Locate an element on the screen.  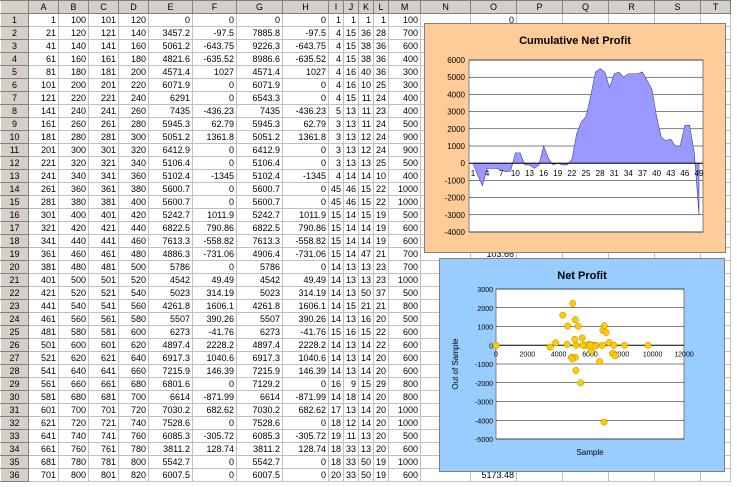
column-header: O is located at coordinates (494, 7).